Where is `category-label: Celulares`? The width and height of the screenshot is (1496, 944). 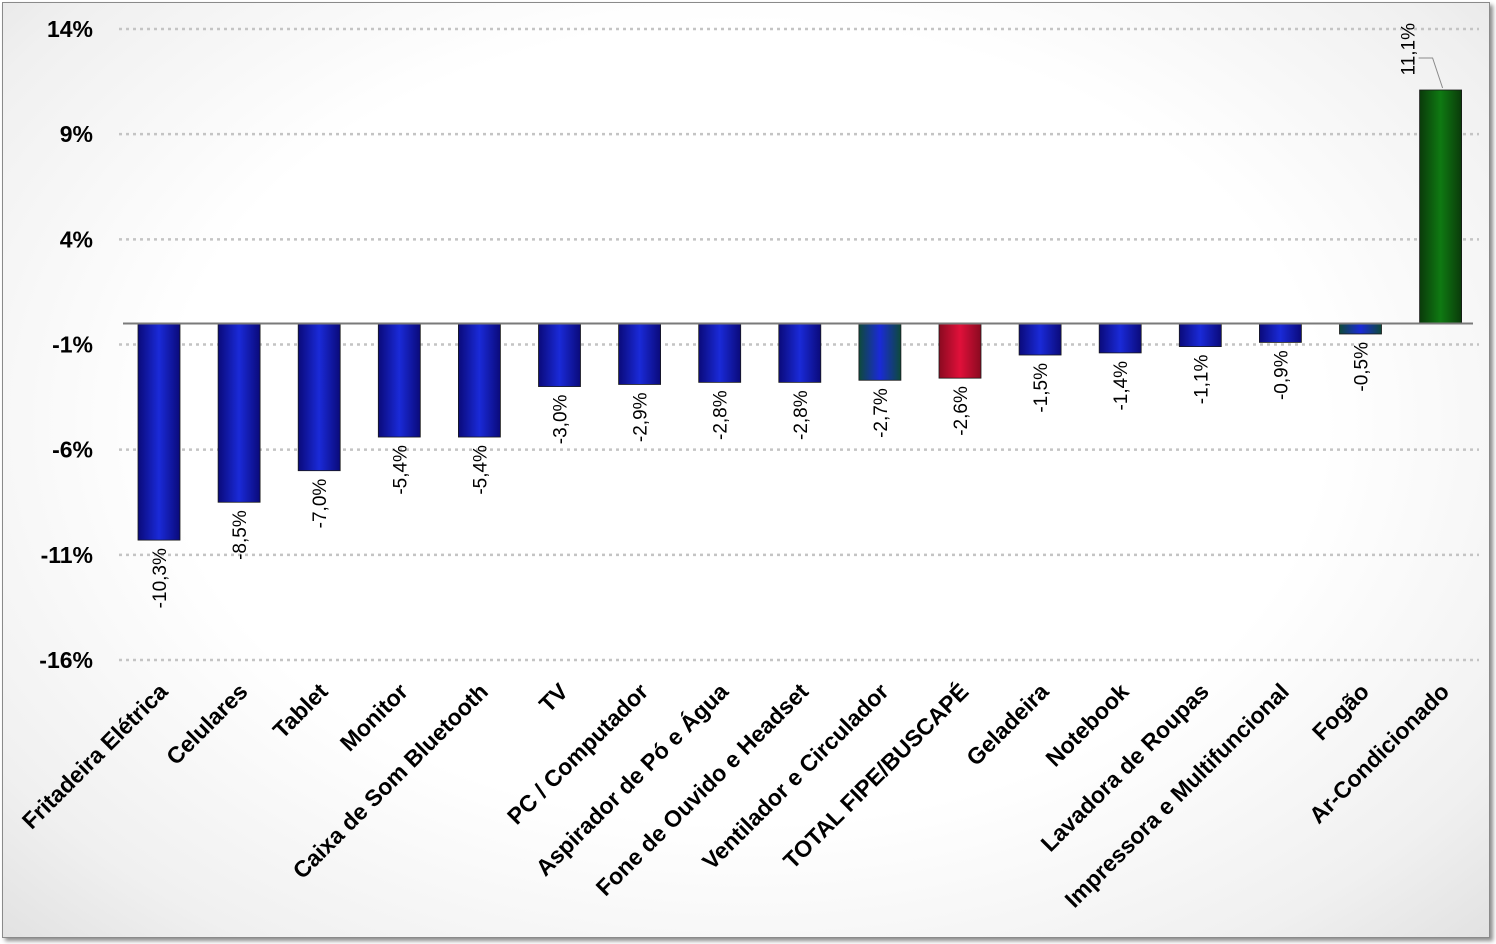 category-label: Celulares is located at coordinates (207, 724).